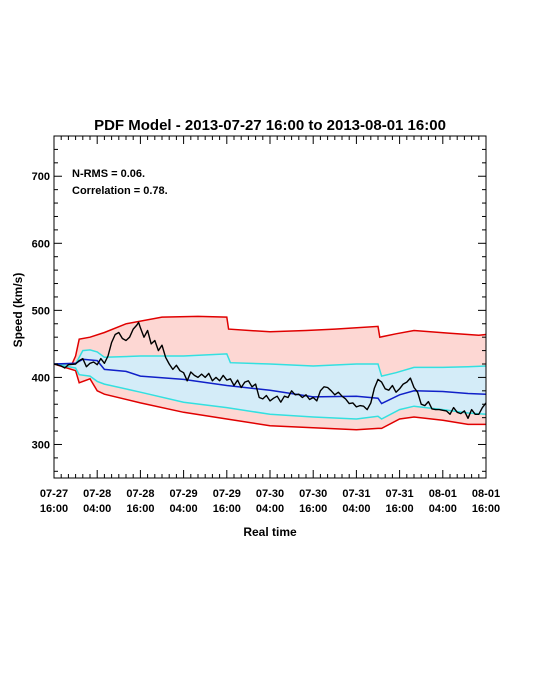 The height and width of the screenshot is (684, 540). I want to click on y-tick-label: 700, so click(41, 177).